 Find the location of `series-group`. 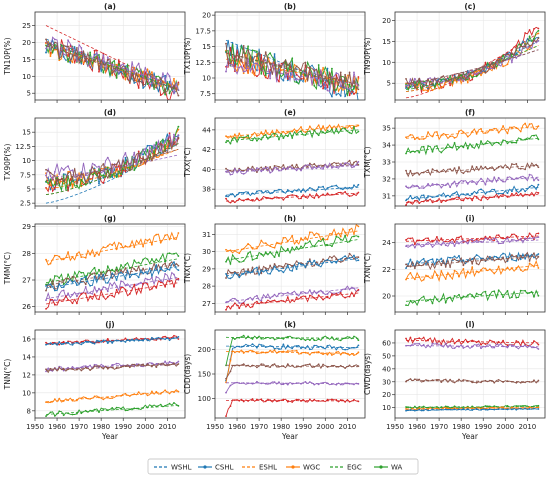

series-group is located at coordinates (292, 375).